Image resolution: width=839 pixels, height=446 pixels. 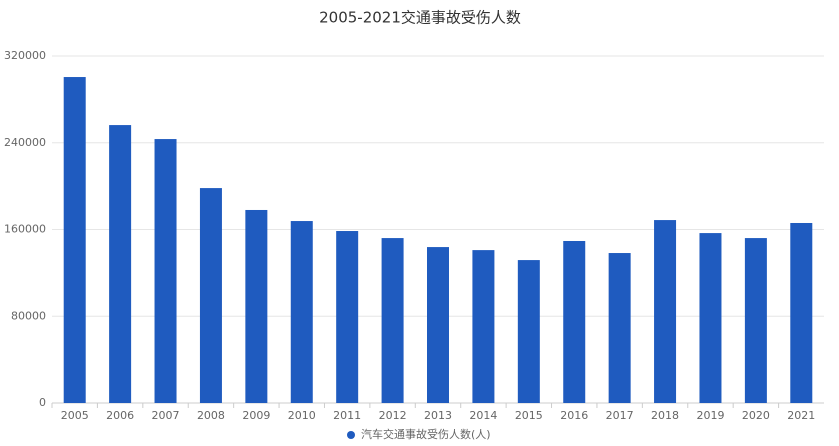 What do you see at coordinates (25, 55) in the screenshot?
I see `y-tick-label: 320000` at bounding box center [25, 55].